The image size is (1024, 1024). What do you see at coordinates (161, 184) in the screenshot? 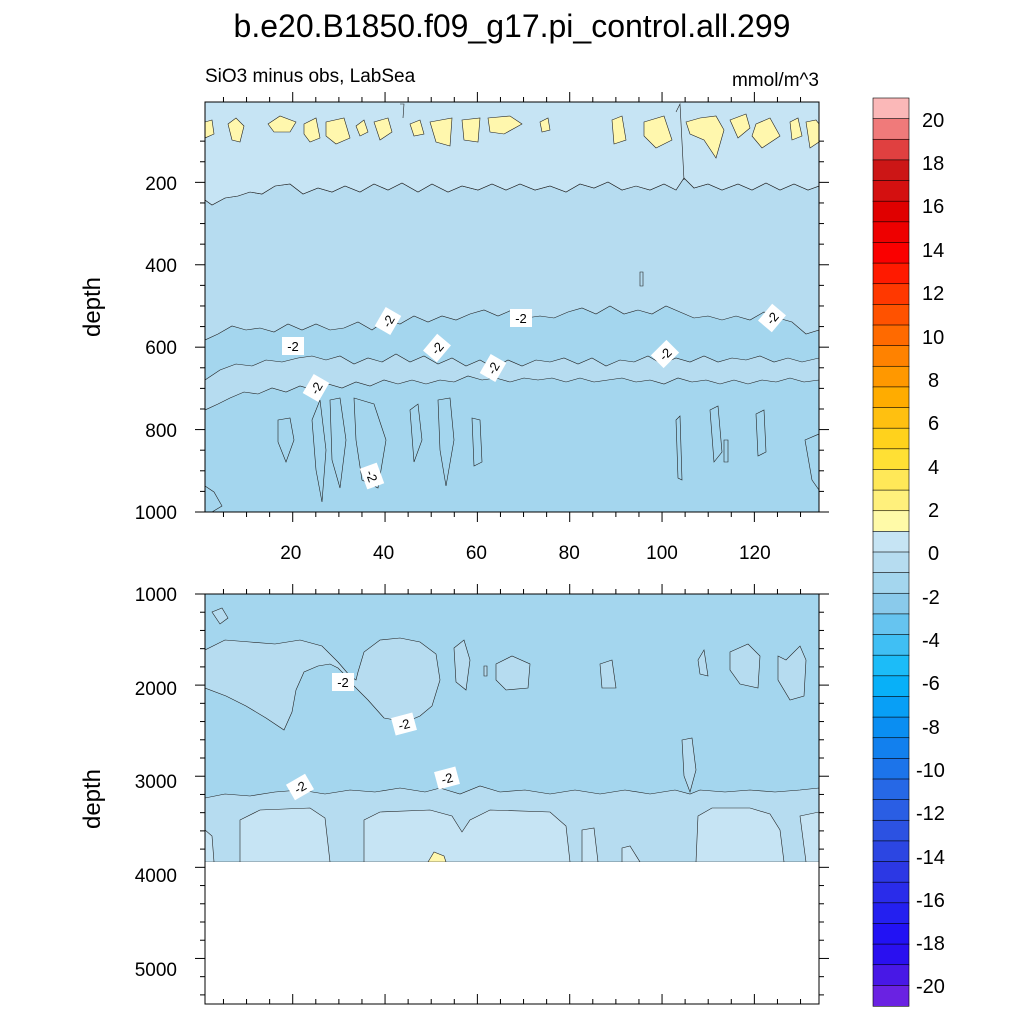
I see `y-tick-label: 200` at bounding box center [161, 184].